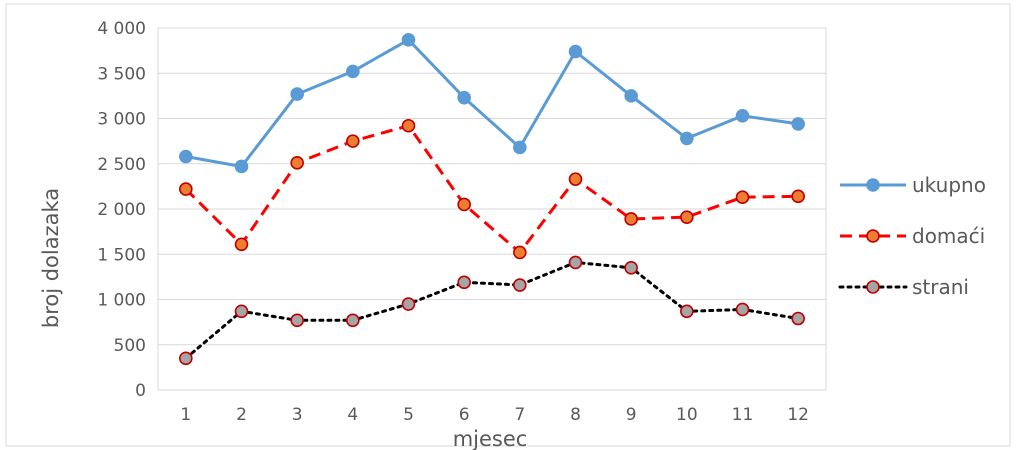 This screenshot has width=1016, height=450. I want to click on legend-item: ukupno, so click(913, 185).